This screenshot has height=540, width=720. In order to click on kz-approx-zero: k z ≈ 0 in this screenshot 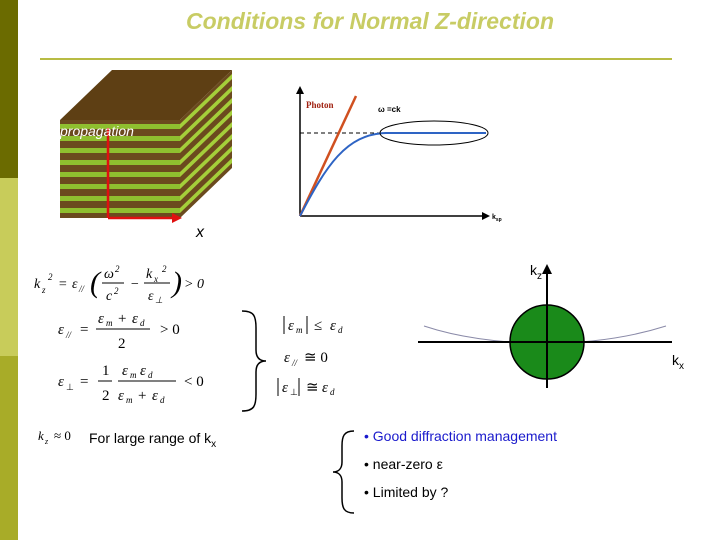, I will do `click(61, 439)`.